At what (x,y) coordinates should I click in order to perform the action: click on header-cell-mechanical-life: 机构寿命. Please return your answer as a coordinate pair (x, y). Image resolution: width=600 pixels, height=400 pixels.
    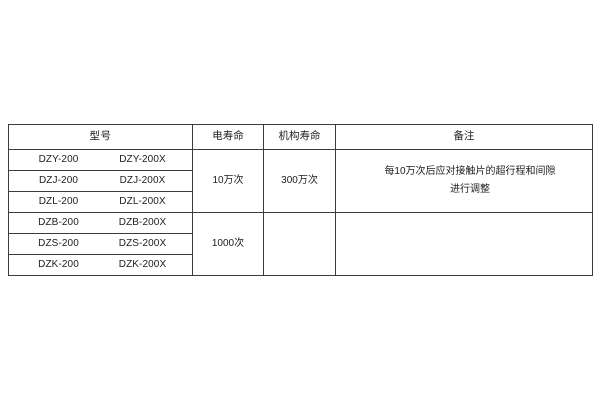
    Looking at the image, I should click on (299, 137).